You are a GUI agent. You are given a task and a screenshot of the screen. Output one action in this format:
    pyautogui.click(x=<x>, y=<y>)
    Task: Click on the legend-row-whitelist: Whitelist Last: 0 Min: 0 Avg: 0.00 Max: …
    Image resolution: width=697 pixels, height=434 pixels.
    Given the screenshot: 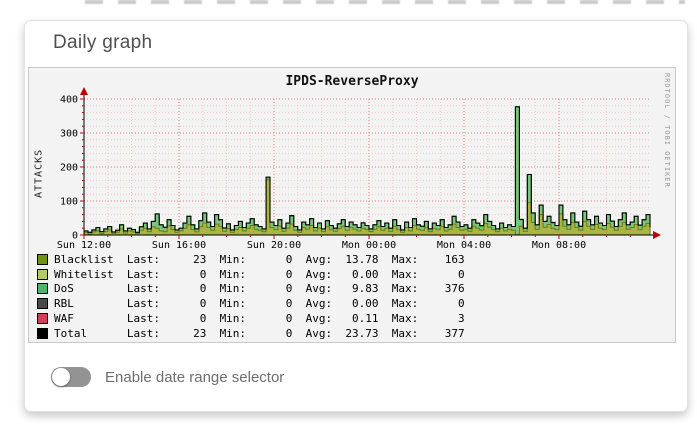 What is the action you would take?
    pyautogui.click(x=251, y=274)
    